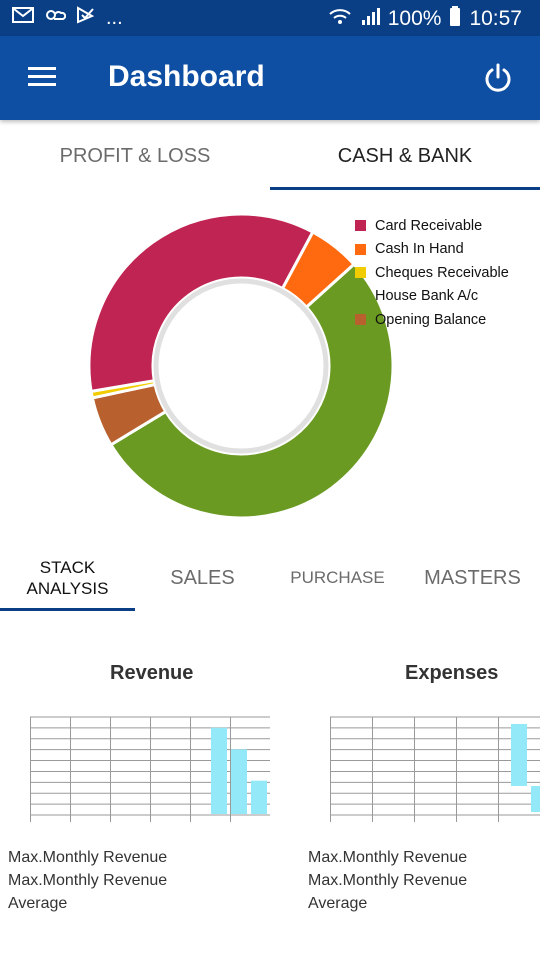 The image size is (540, 960). Describe the element at coordinates (435, 769) in the screenshot. I see `expenses-mini-chart` at that location.